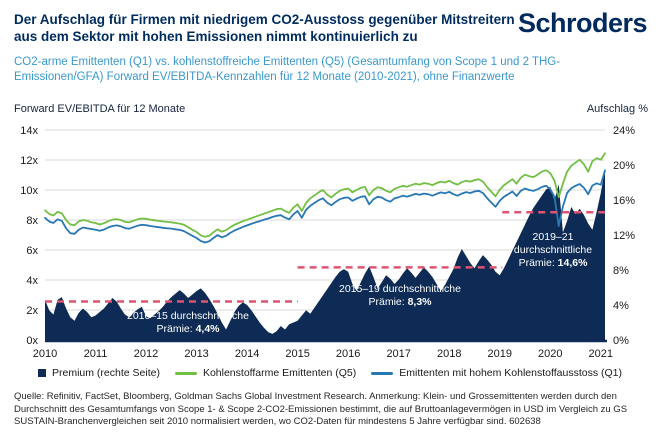 The height and width of the screenshot is (441, 660). What do you see at coordinates (146, 354) in the screenshot?
I see `svg-text: 2012` at bounding box center [146, 354].